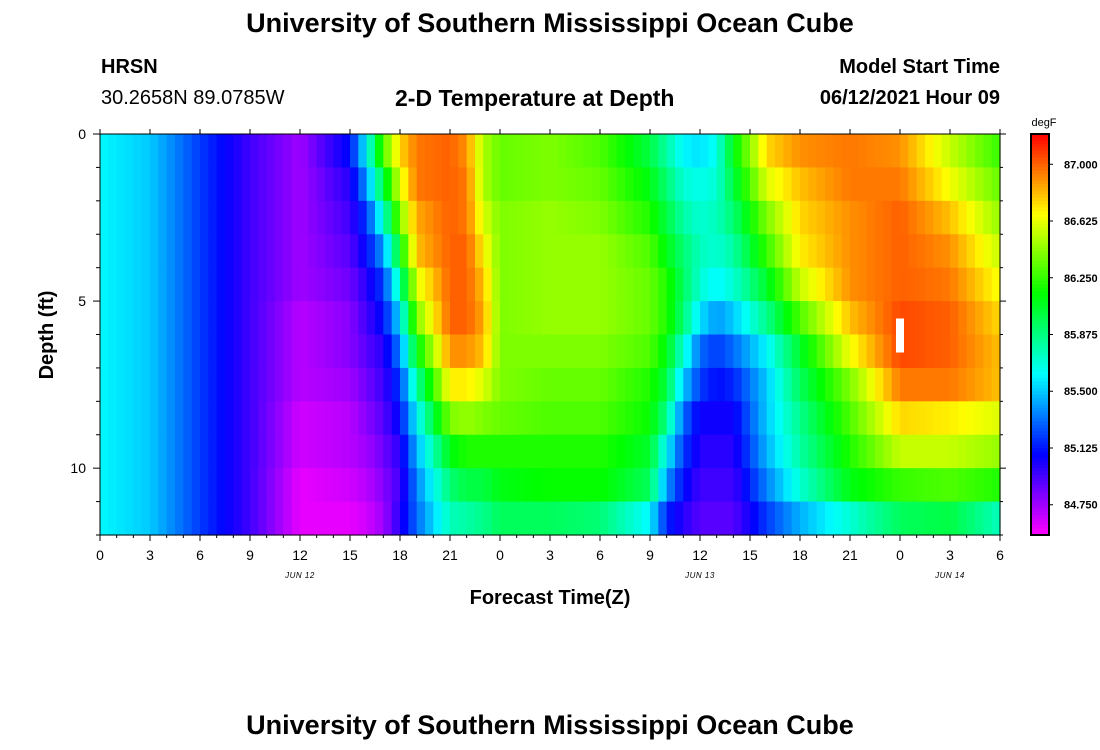  I want to click on x-tick-label: 21, so click(450, 555).